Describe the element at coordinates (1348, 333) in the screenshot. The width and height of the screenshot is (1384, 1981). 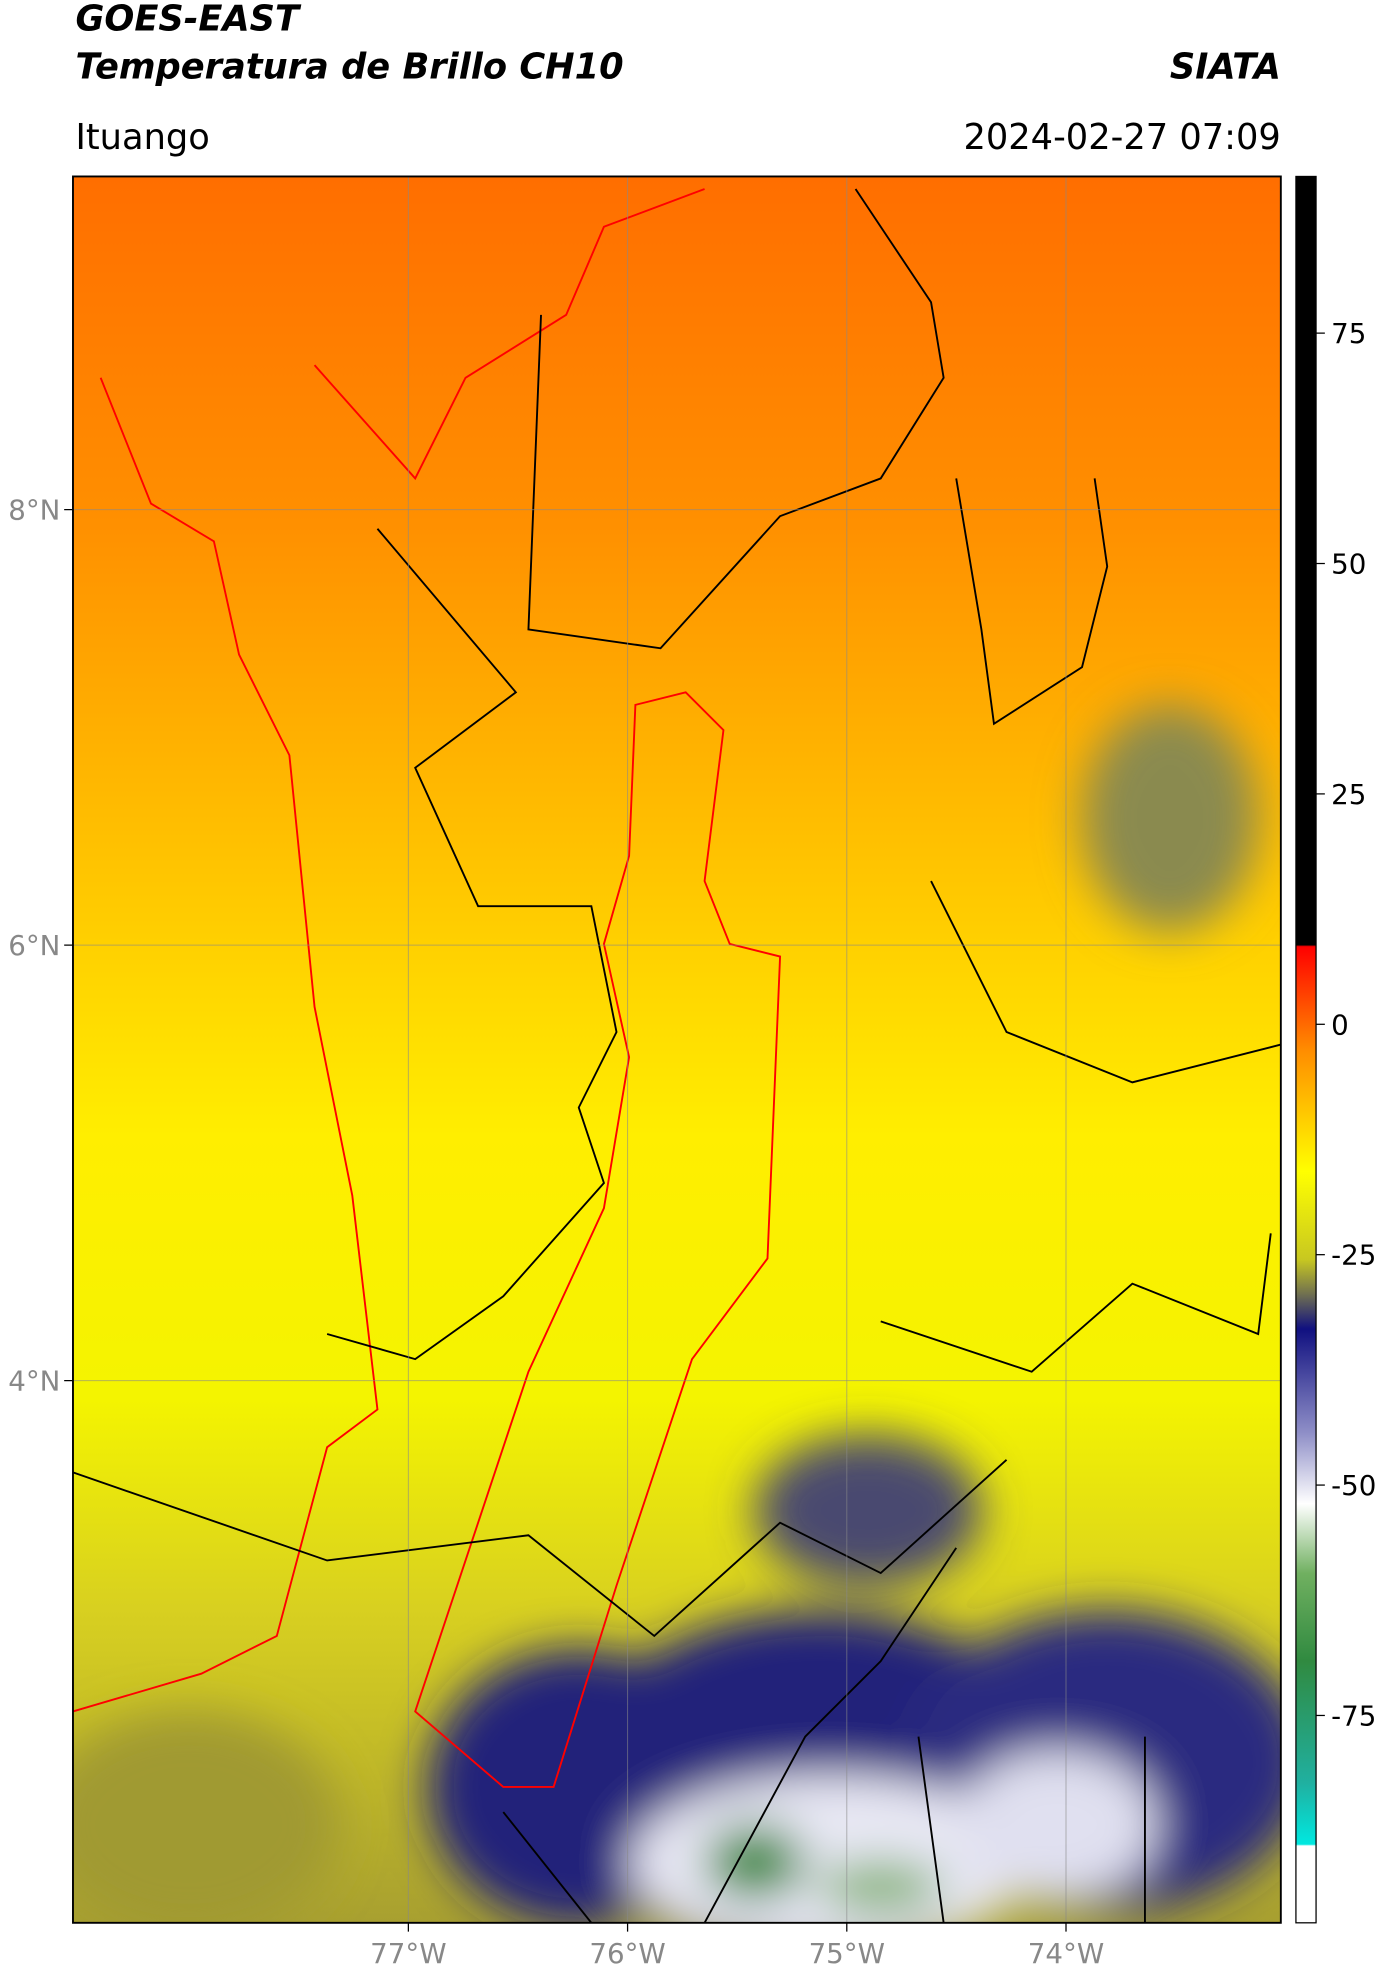
I see `colorbar-tick-label: 75` at that location.